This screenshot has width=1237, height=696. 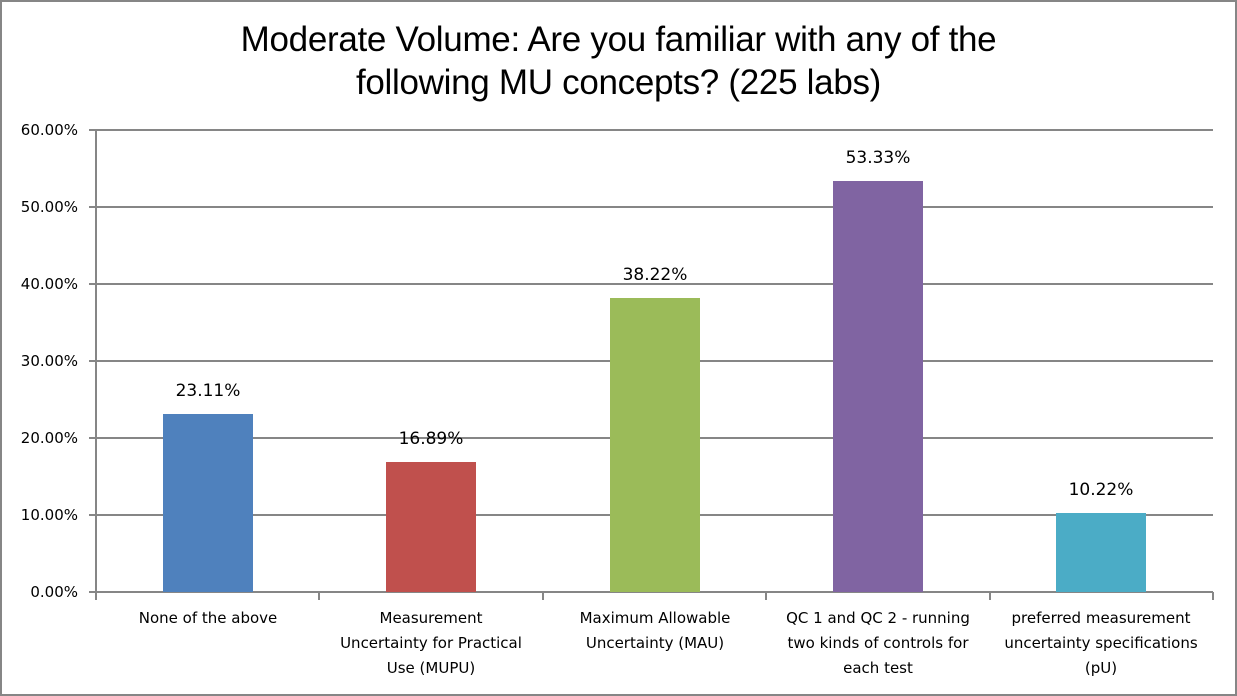 What do you see at coordinates (1101, 668) in the screenshot?
I see `category-label-line: (pU)` at bounding box center [1101, 668].